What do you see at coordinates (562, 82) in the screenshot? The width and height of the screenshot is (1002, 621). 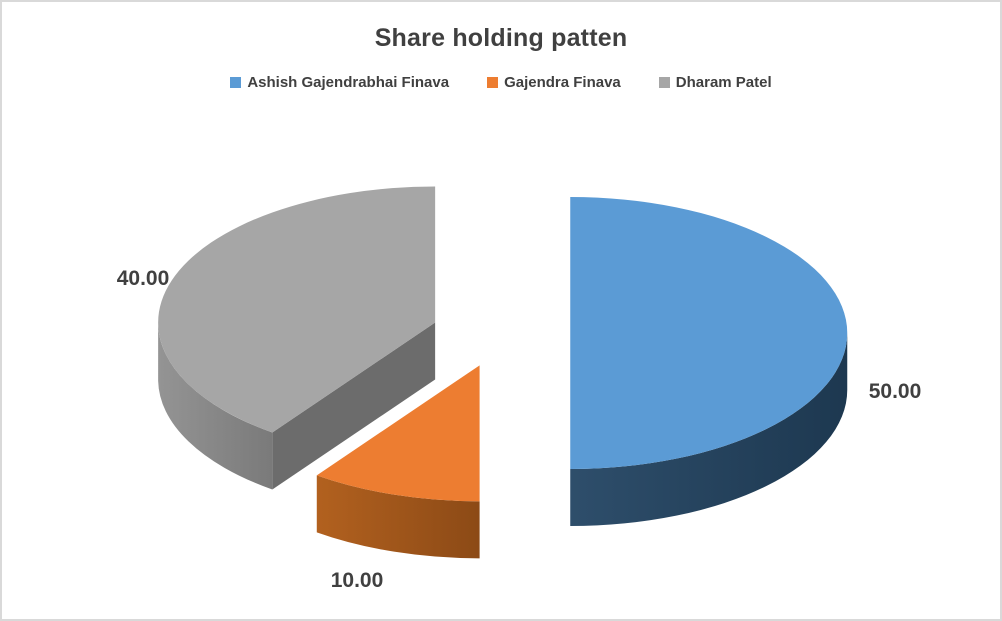 I see `legend-label: Gajendra Finava` at bounding box center [562, 82].